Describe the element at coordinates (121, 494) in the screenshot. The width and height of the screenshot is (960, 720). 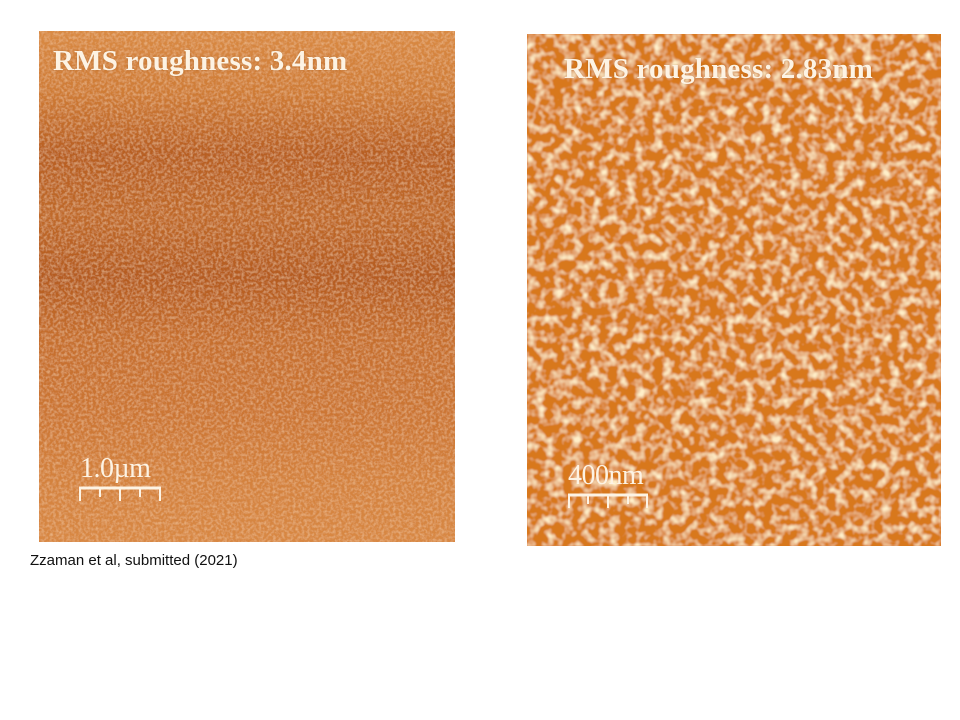
I see `scale-ruler-left` at that location.